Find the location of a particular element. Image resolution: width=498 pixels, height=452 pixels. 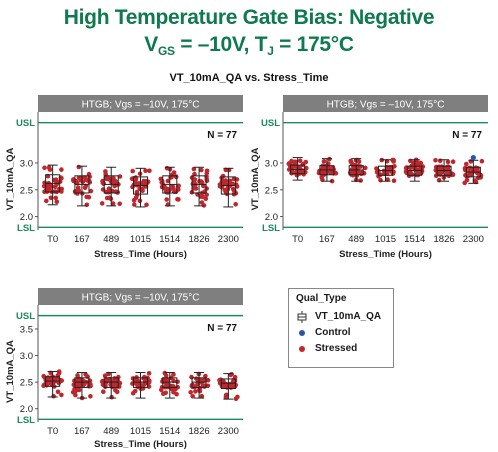

x-tick-label: 1826 is located at coordinates (199, 431).